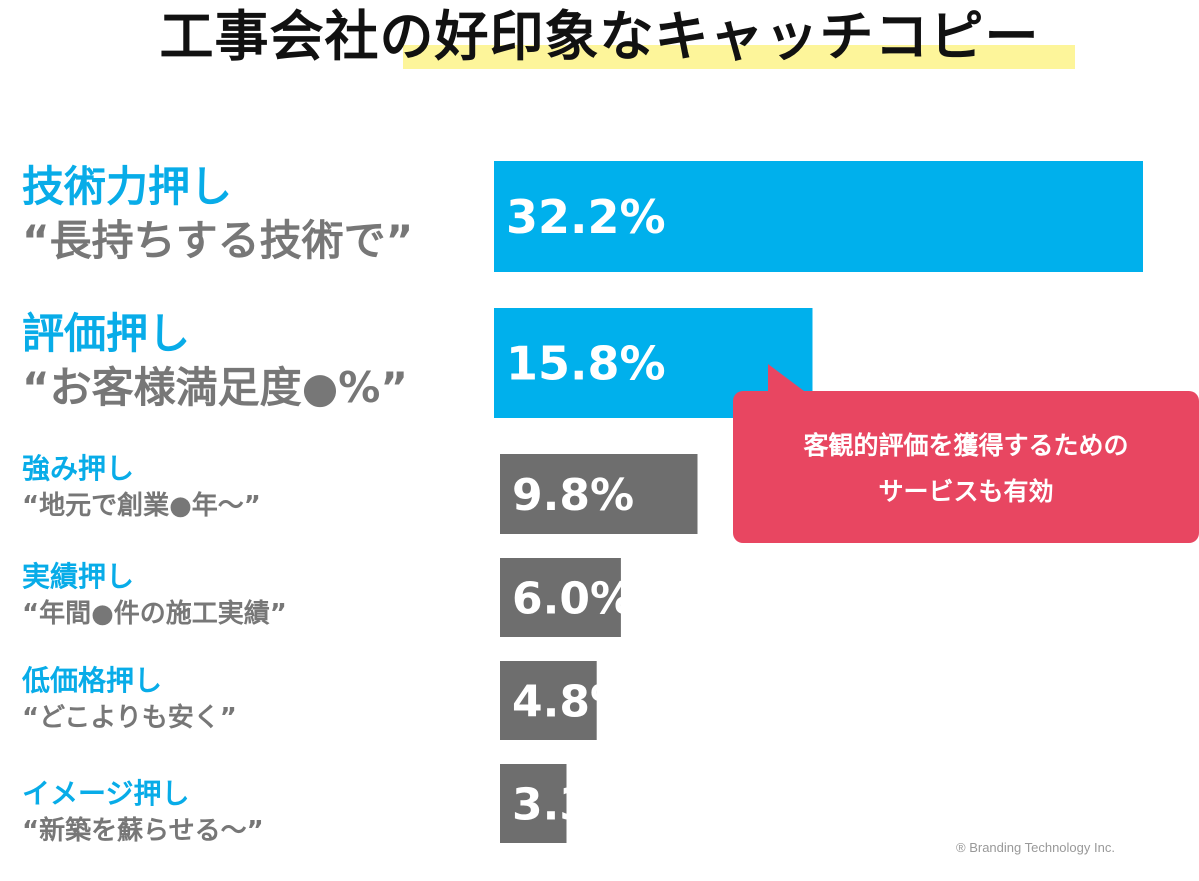  I want to click on page-title: 工事会社の好印象なキャッチコピー, so click(599, 36).